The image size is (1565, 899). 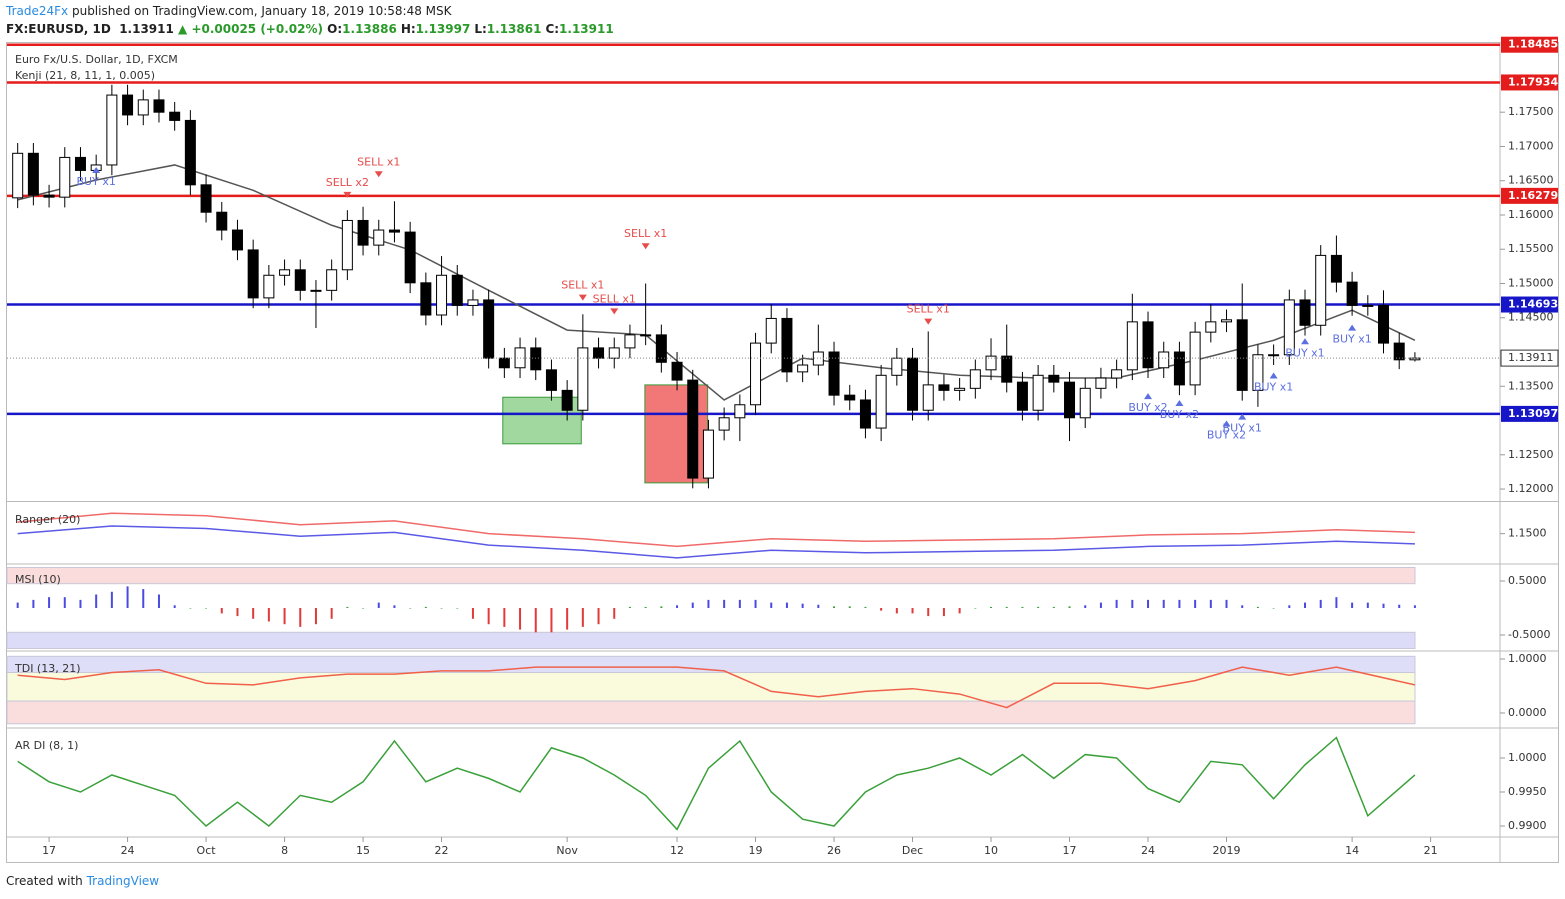 I want to click on brand: Trade24Fx, so click(x=37, y=11).